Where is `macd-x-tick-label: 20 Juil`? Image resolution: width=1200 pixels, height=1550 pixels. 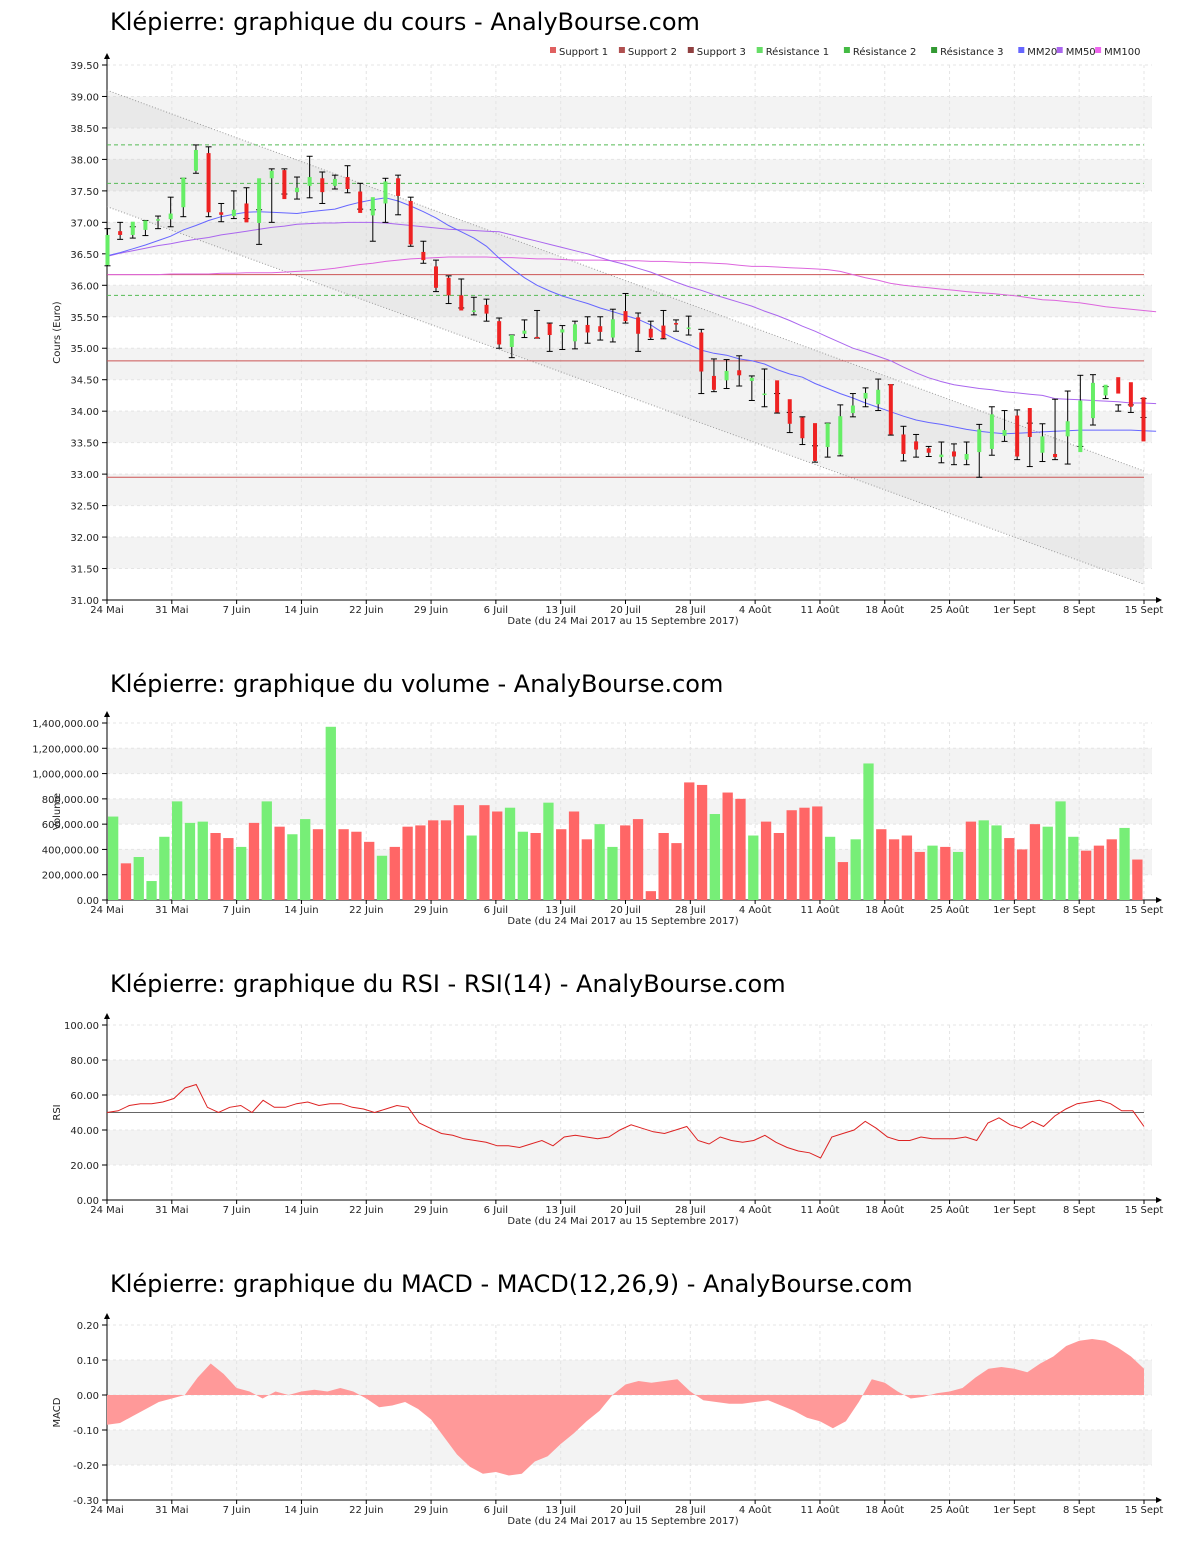 macd-x-tick-label: 20 Juil is located at coordinates (625, 1510).